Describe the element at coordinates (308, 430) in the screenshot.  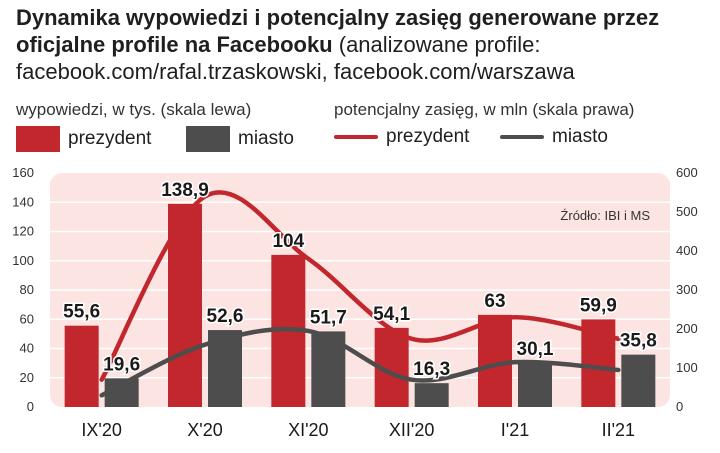
I see `x-category-label: XI'20` at that location.